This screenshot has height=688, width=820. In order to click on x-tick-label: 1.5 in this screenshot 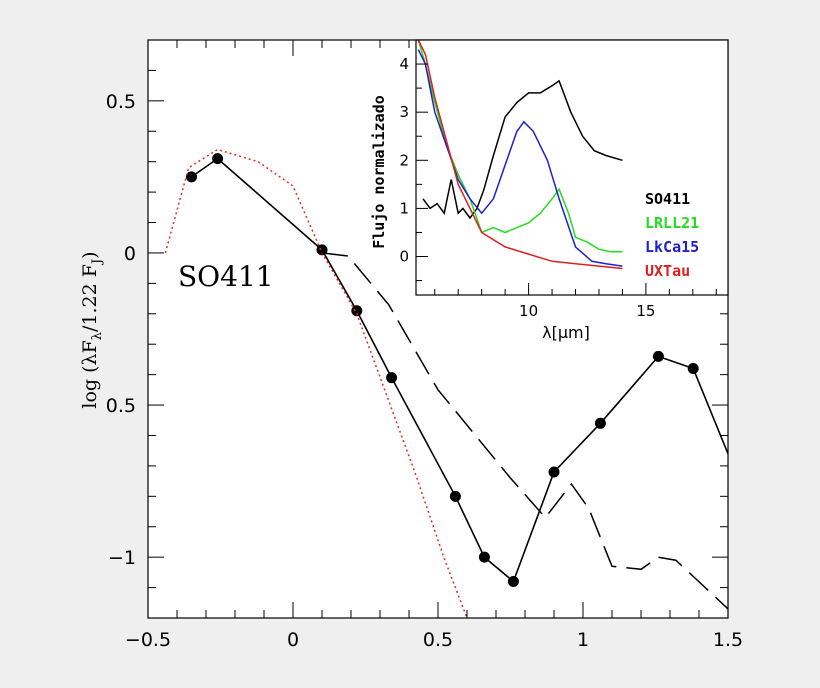, I will do `click(728, 640)`.